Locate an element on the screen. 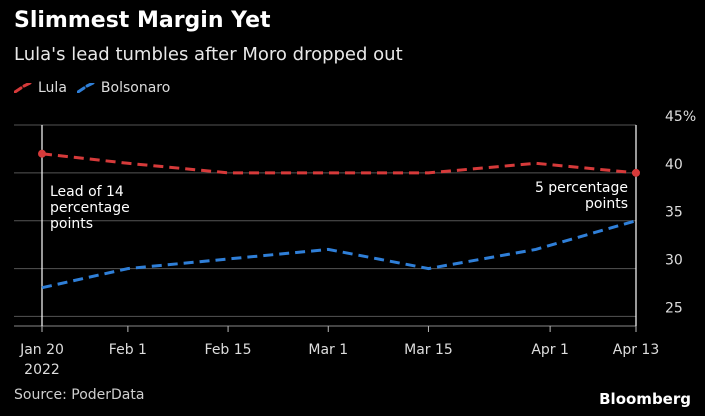  legend-swatch-bolsonaro is located at coordinates (85, 88).